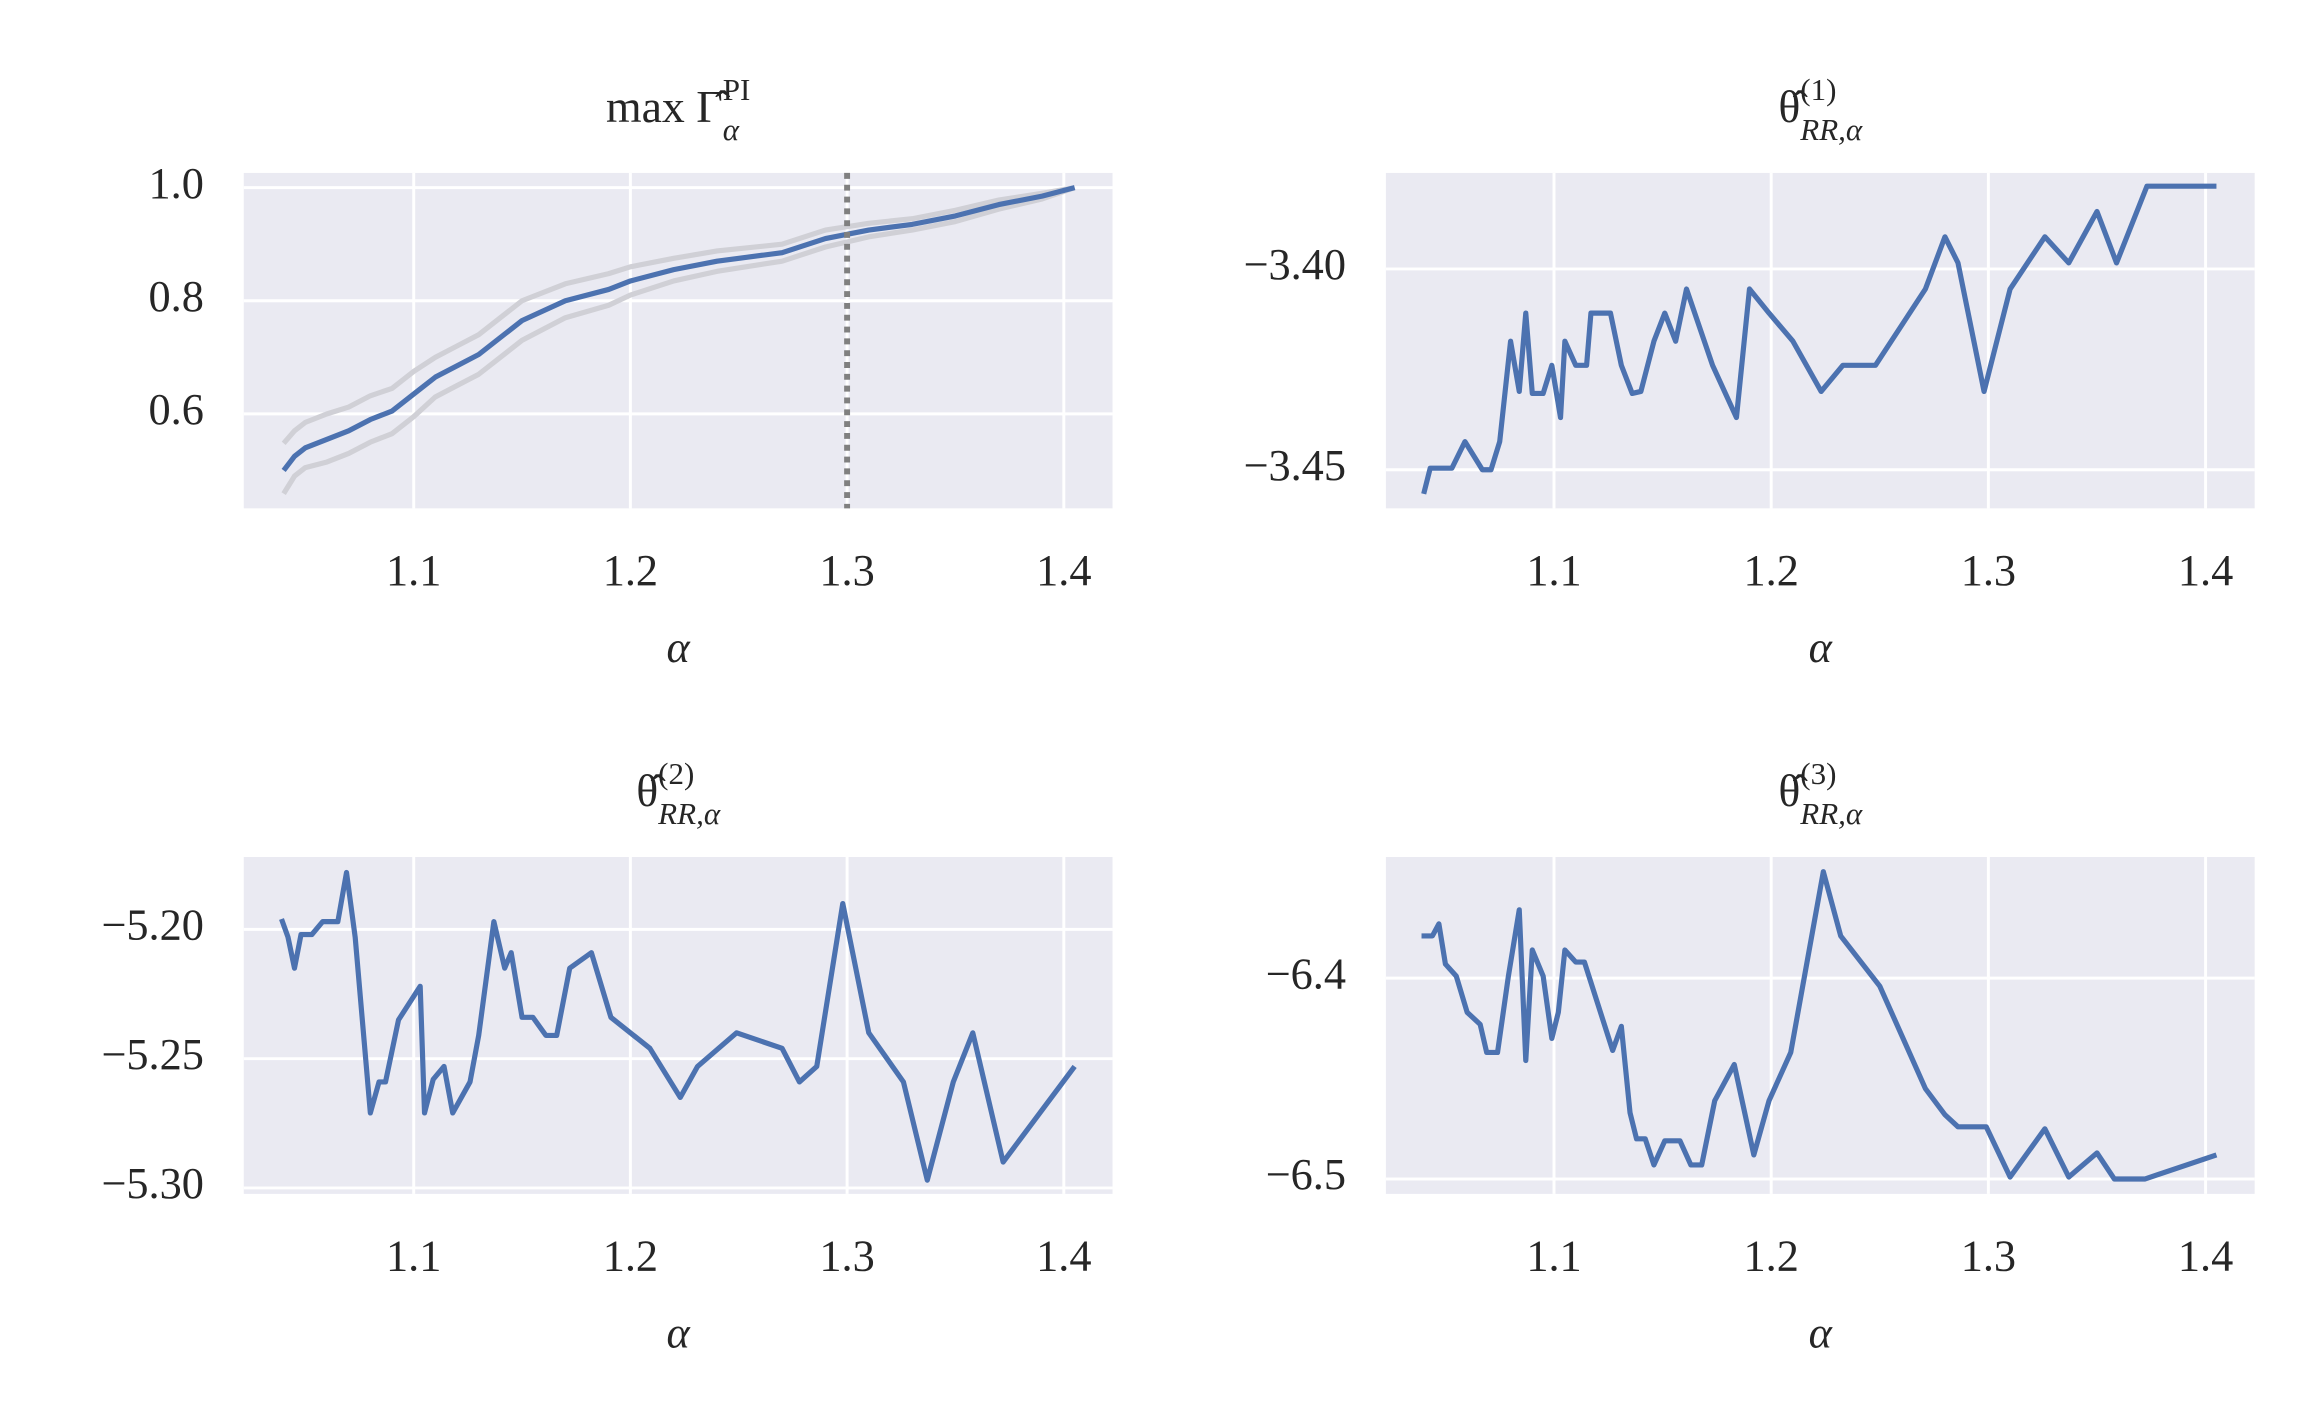 This screenshot has height=1420, width=2299. Describe the element at coordinates (152, 925) in the screenshot. I see `y-tick-label: −5.20` at that location.